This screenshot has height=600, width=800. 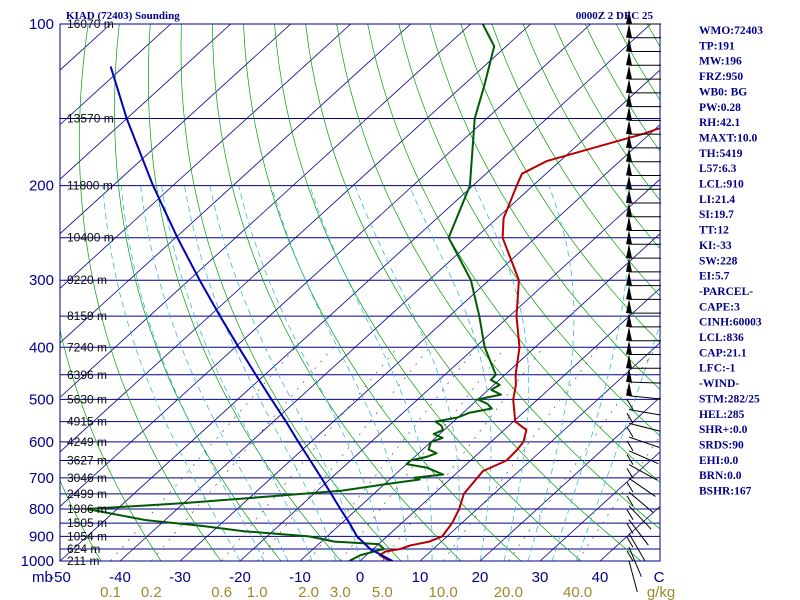 I want to click on temperature-tick-label: -20, so click(x=240, y=577).